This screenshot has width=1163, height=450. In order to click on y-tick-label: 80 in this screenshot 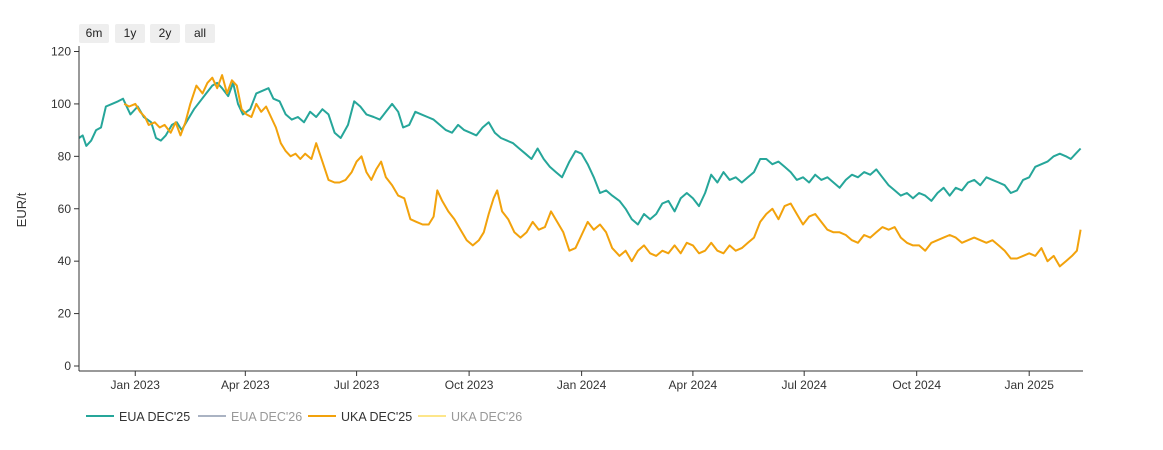, I will do `click(65, 156)`.